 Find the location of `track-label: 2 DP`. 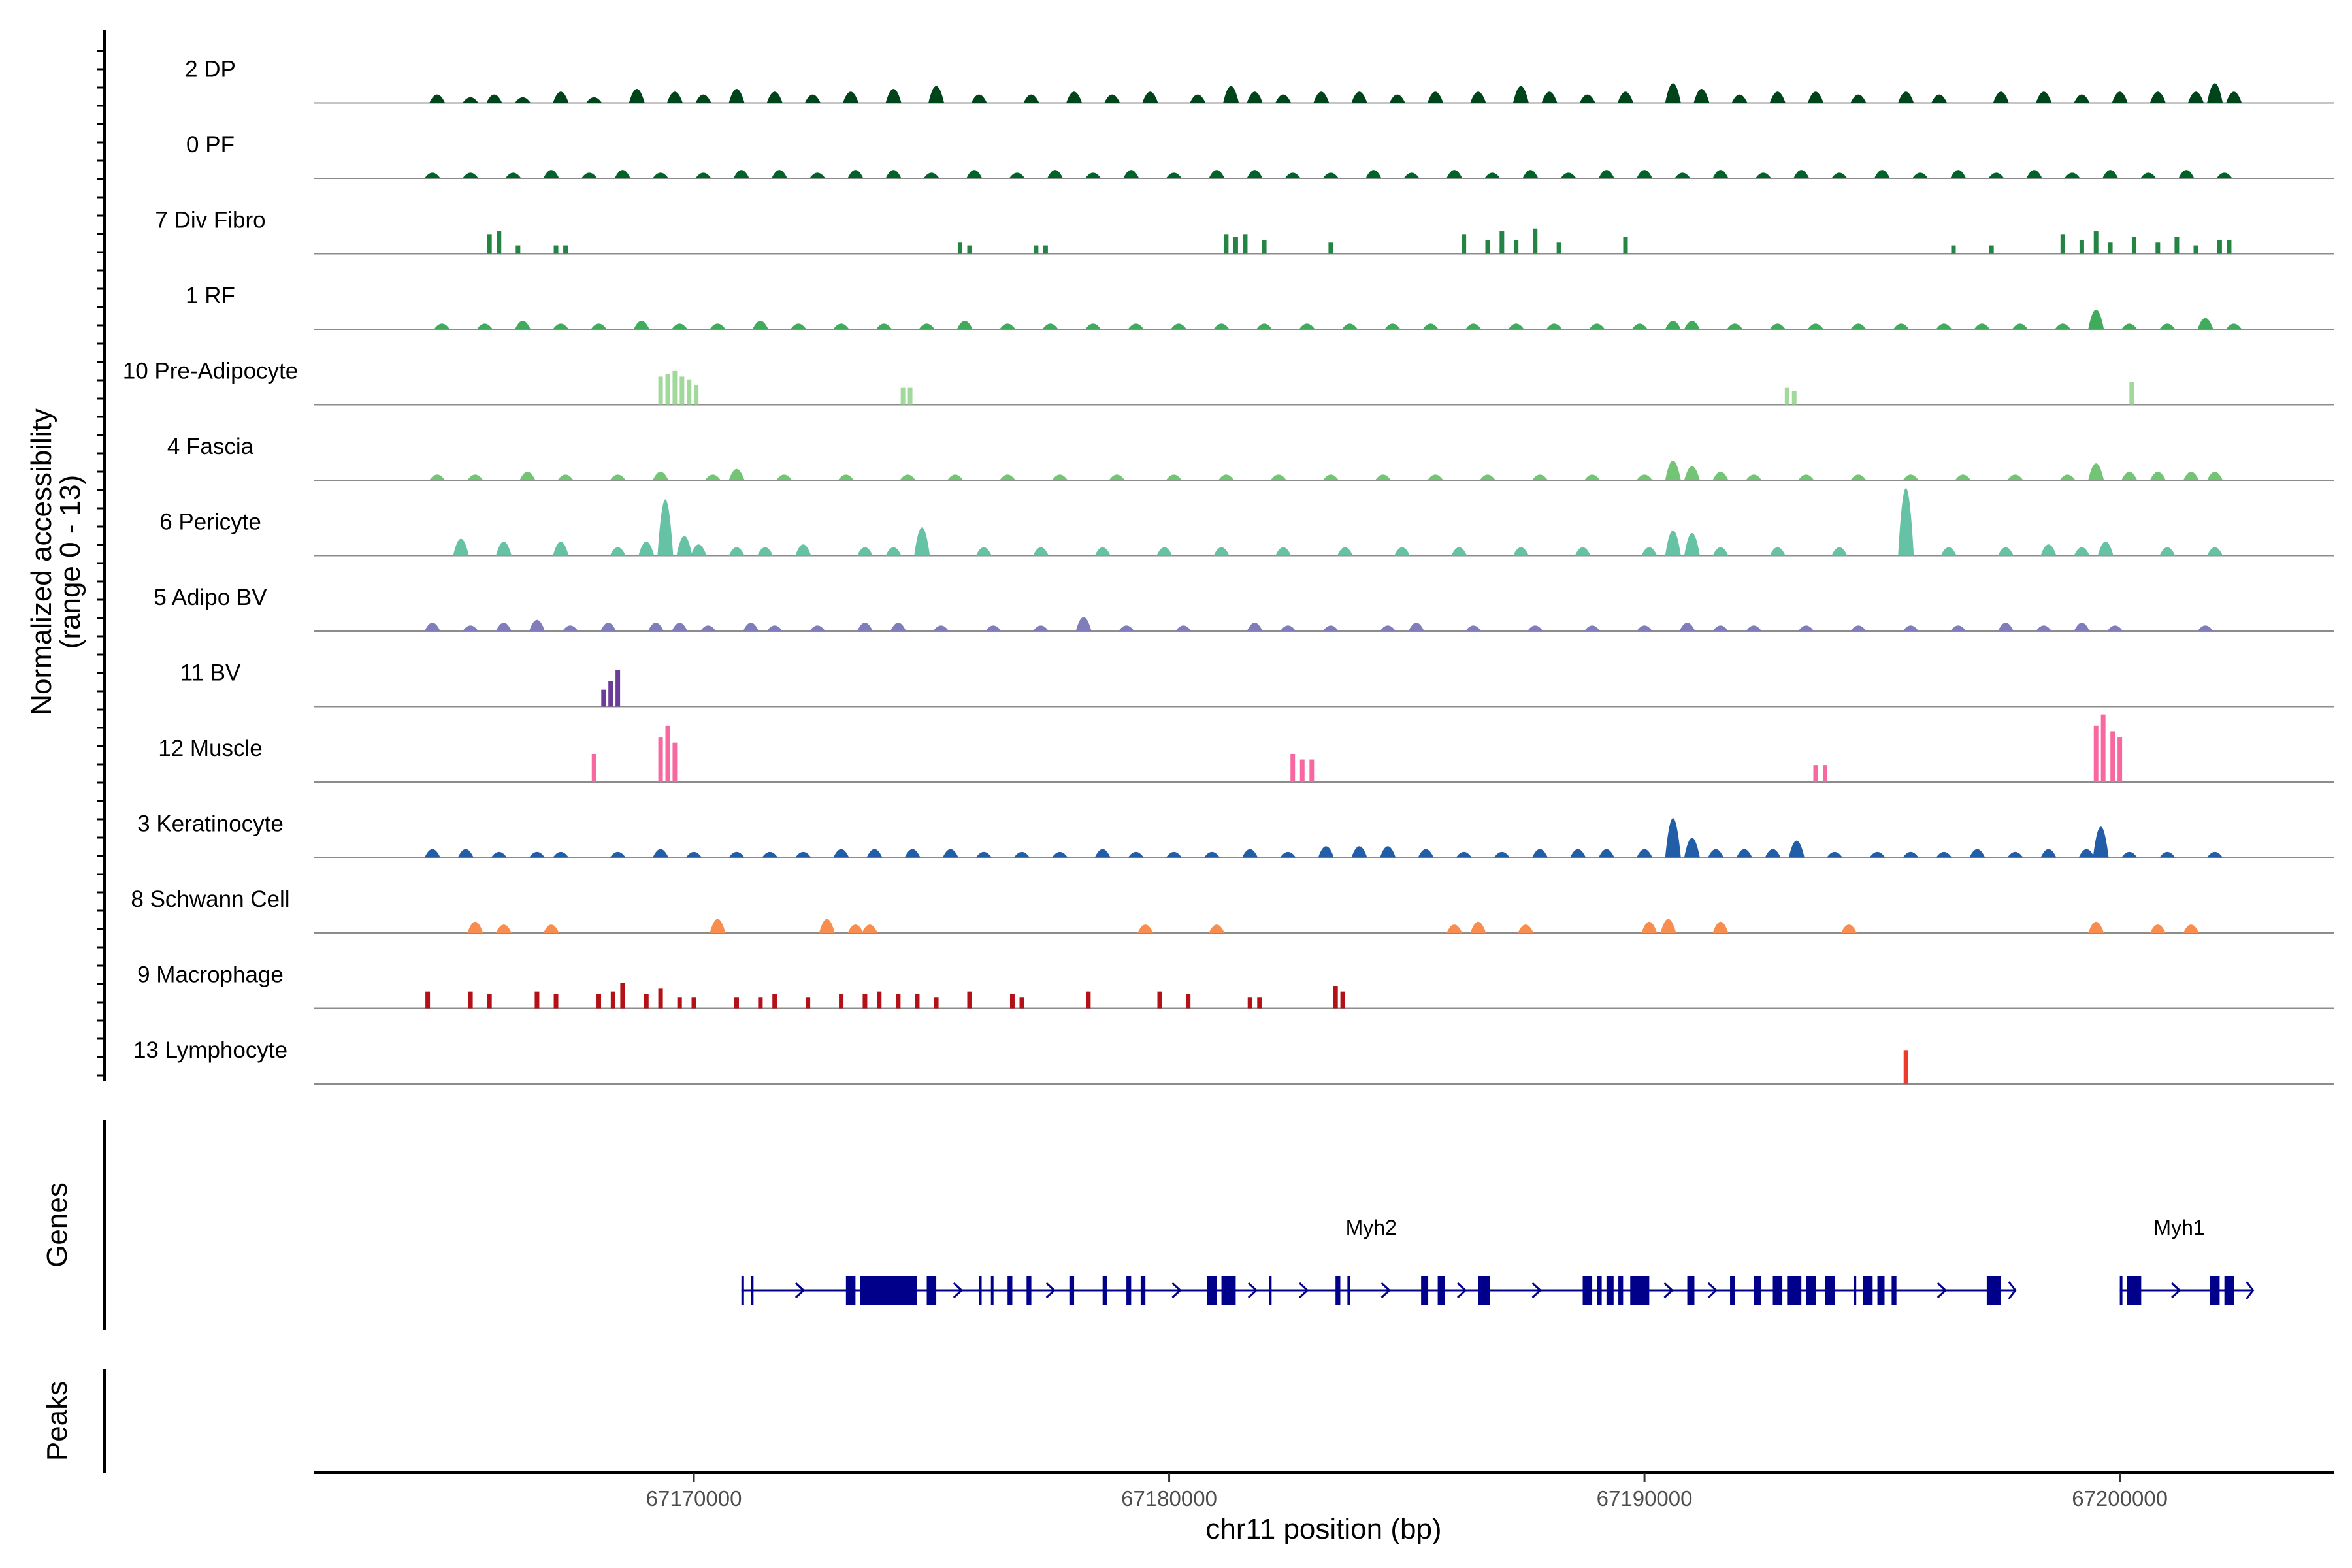

track-label: 2 DP is located at coordinates (210, 69).